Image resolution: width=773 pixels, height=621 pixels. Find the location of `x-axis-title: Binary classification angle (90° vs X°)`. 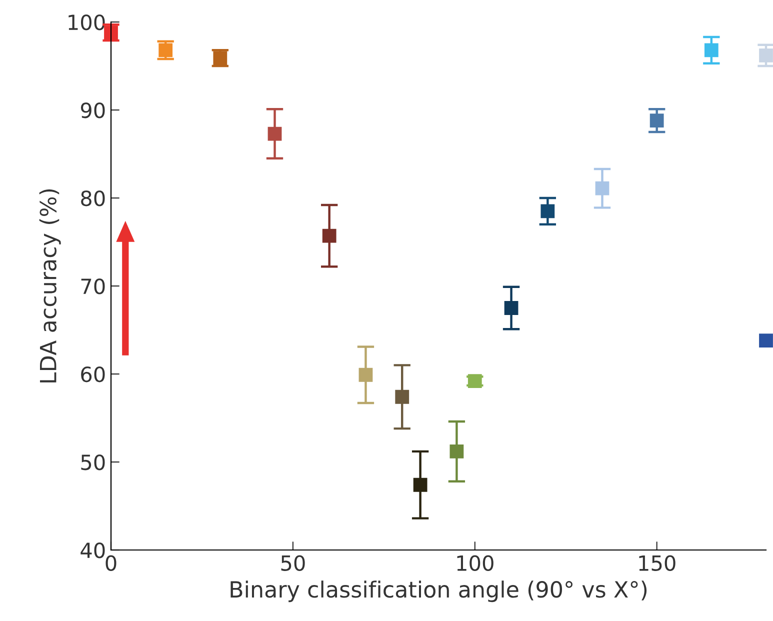

x-axis-title: Binary classification angle (90° vs X°) is located at coordinates (438, 591).